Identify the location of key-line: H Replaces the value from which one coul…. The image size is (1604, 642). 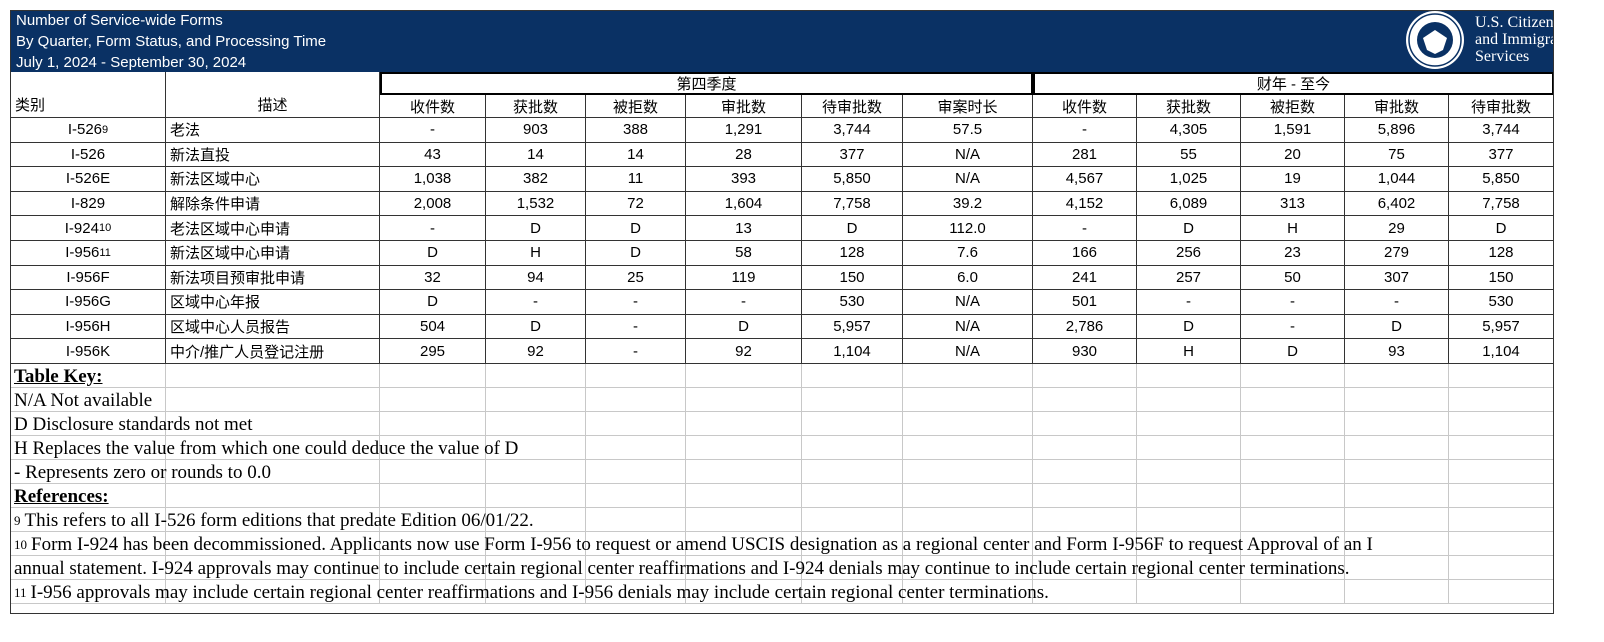
(783, 449).